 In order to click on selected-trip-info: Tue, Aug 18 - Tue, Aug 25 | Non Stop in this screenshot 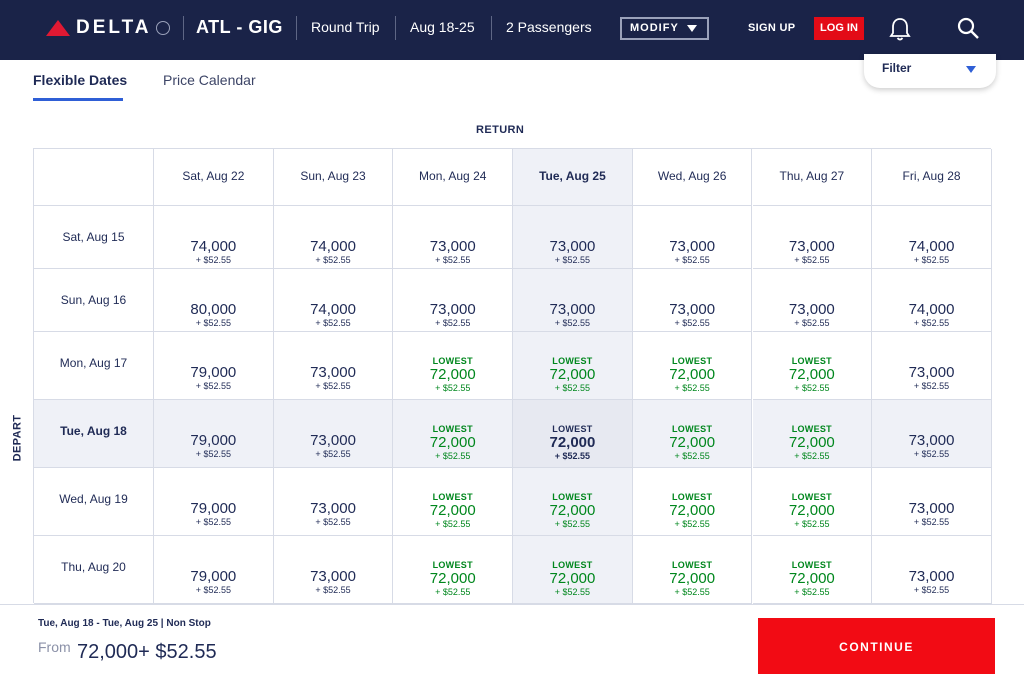, I will do `click(124, 623)`.